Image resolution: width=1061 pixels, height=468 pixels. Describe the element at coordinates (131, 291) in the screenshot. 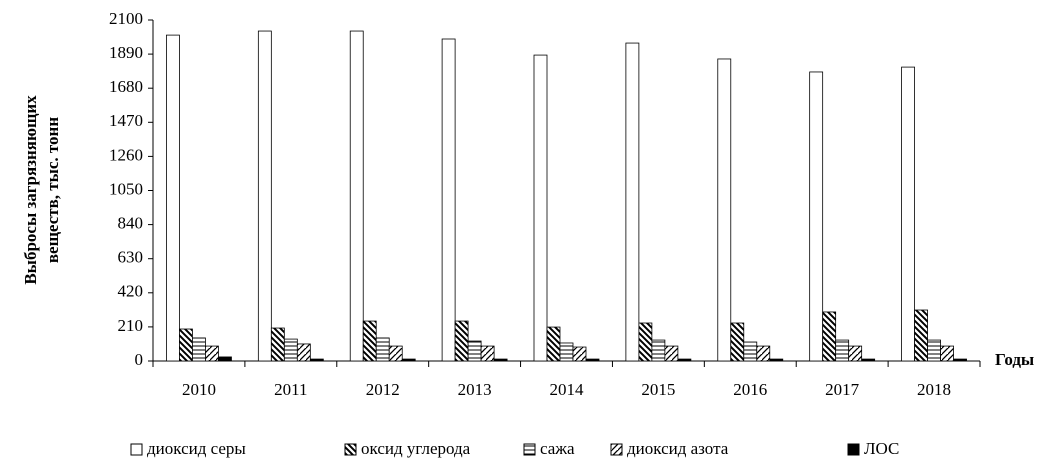

I see `y-tick-label: 420` at that location.